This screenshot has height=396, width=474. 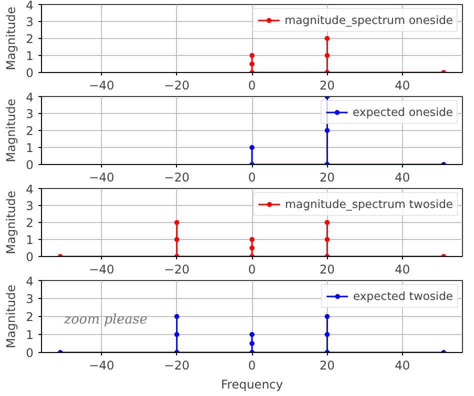 I want to click on annotation: zoom please, so click(x=105, y=320).